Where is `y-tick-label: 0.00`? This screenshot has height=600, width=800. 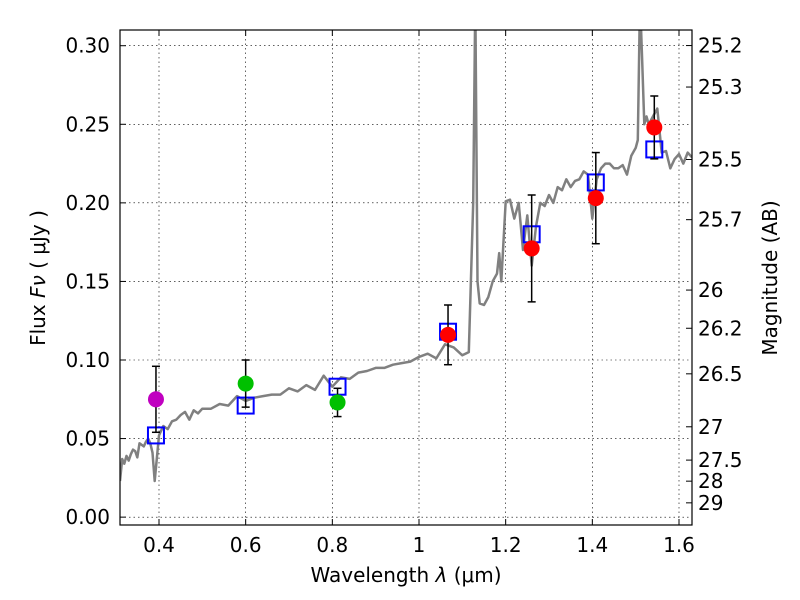
y-tick-label: 0.00 is located at coordinates (87, 517).